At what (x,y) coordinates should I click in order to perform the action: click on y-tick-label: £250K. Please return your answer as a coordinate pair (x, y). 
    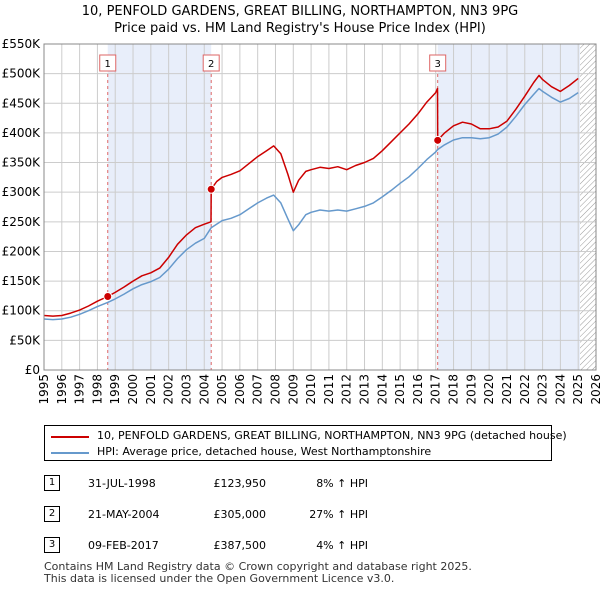
    Looking at the image, I should click on (22, 222).